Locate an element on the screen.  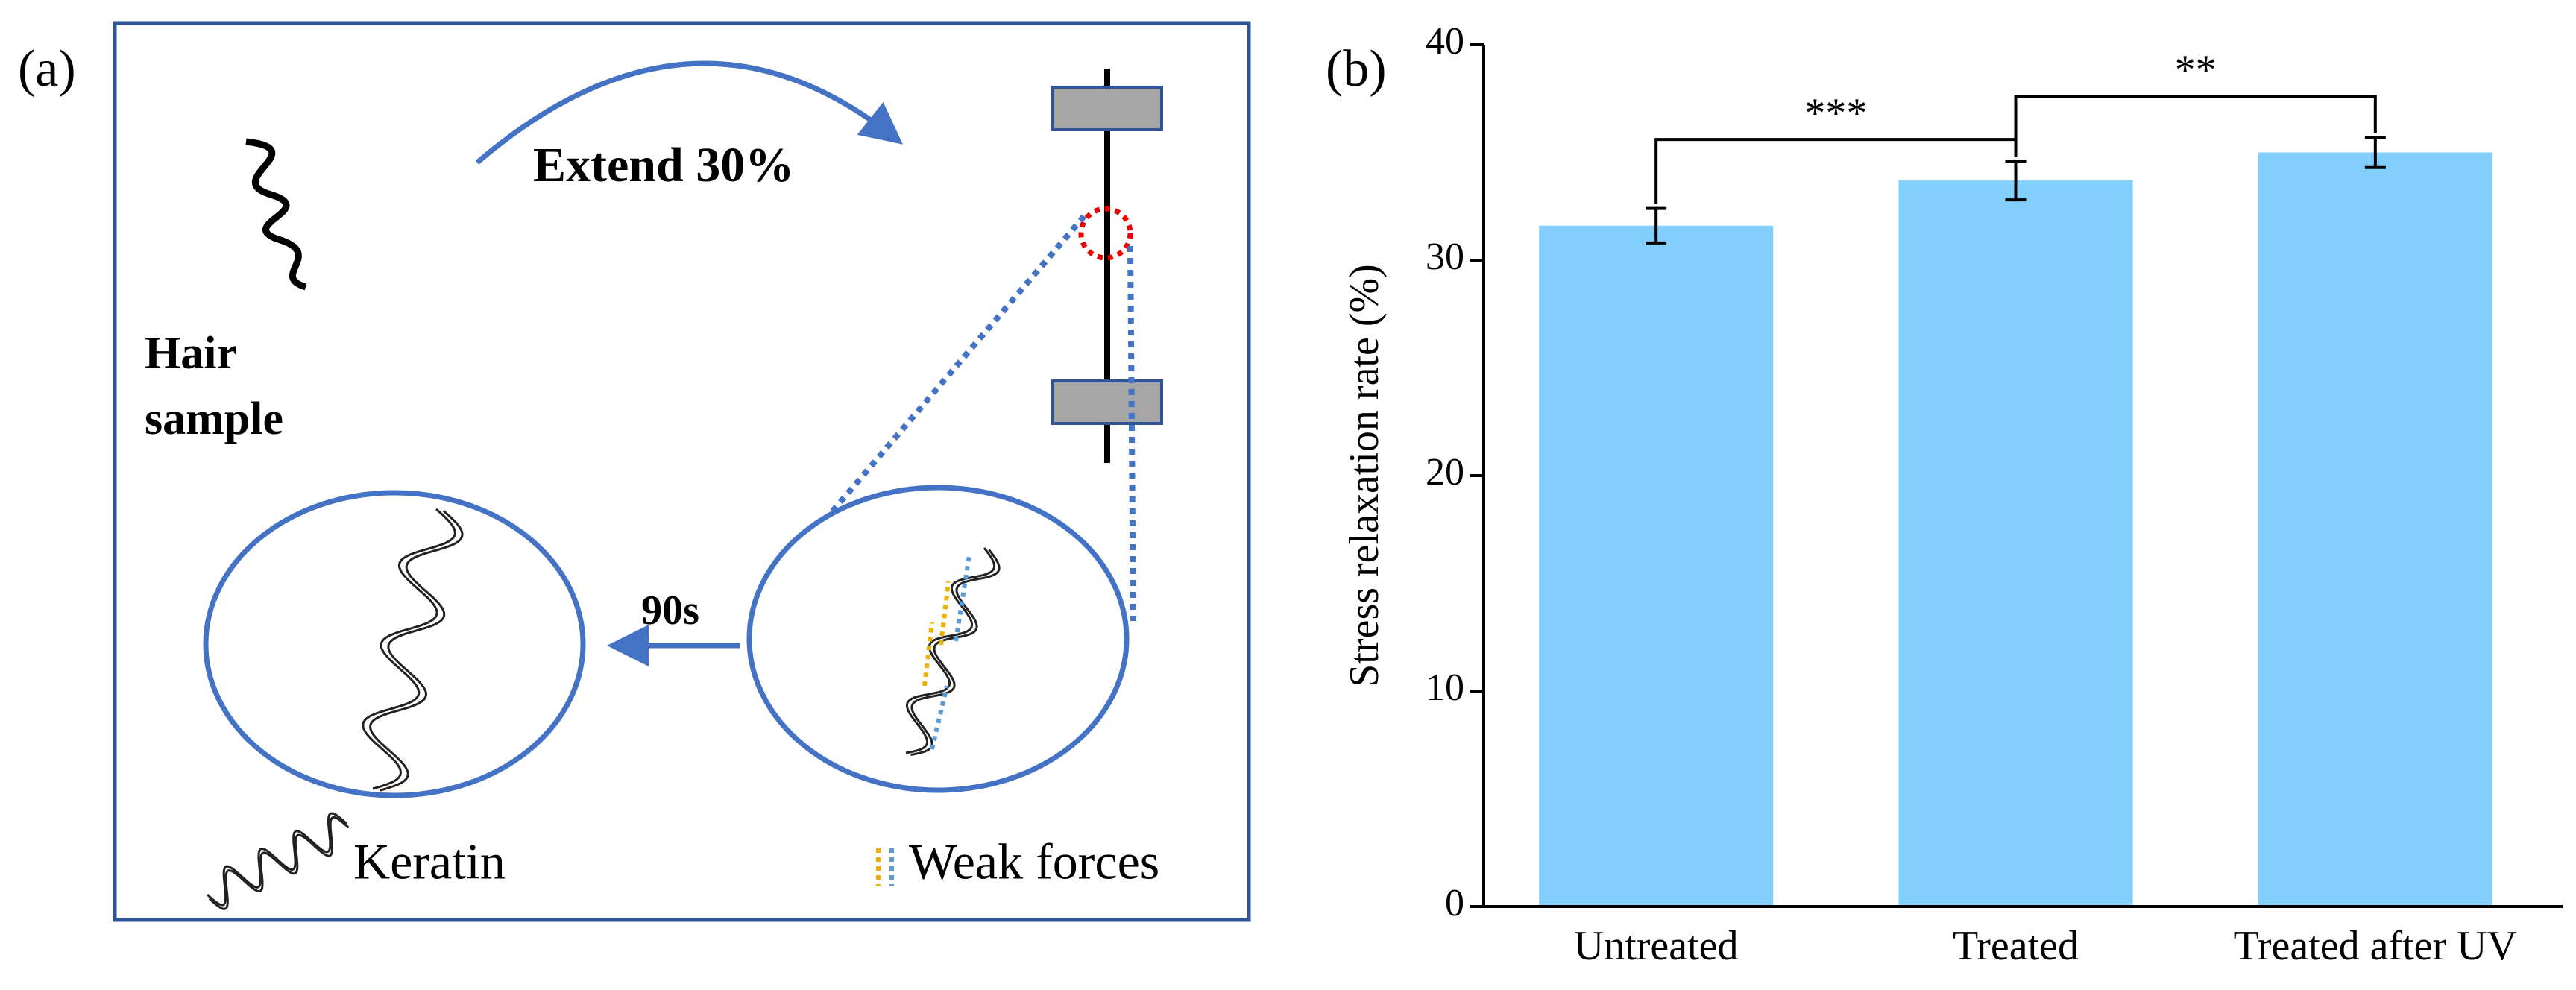
helices is located at coordinates (603, 709).